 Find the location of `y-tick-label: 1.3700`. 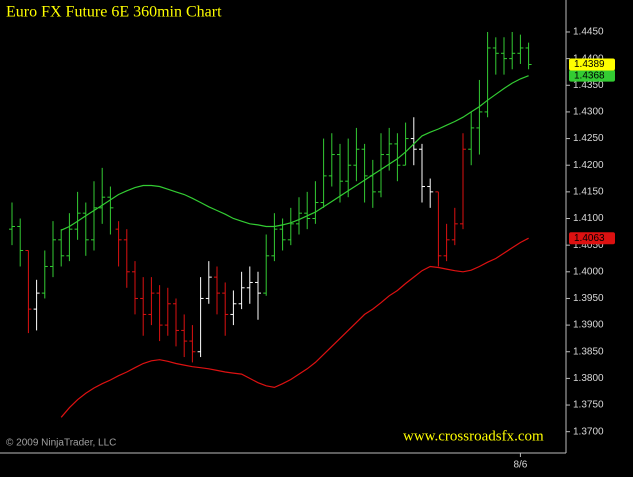

y-tick-label: 1.3700 is located at coordinates (588, 431).